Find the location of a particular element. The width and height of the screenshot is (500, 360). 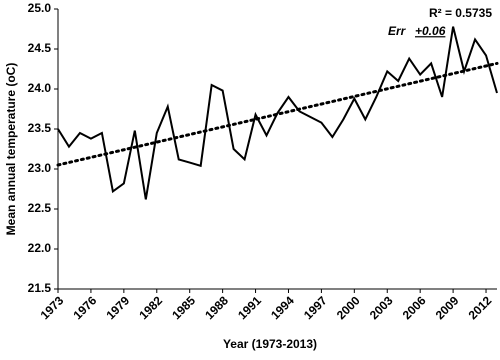

x-tick-label: 2003 is located at coordinates (381, 307).